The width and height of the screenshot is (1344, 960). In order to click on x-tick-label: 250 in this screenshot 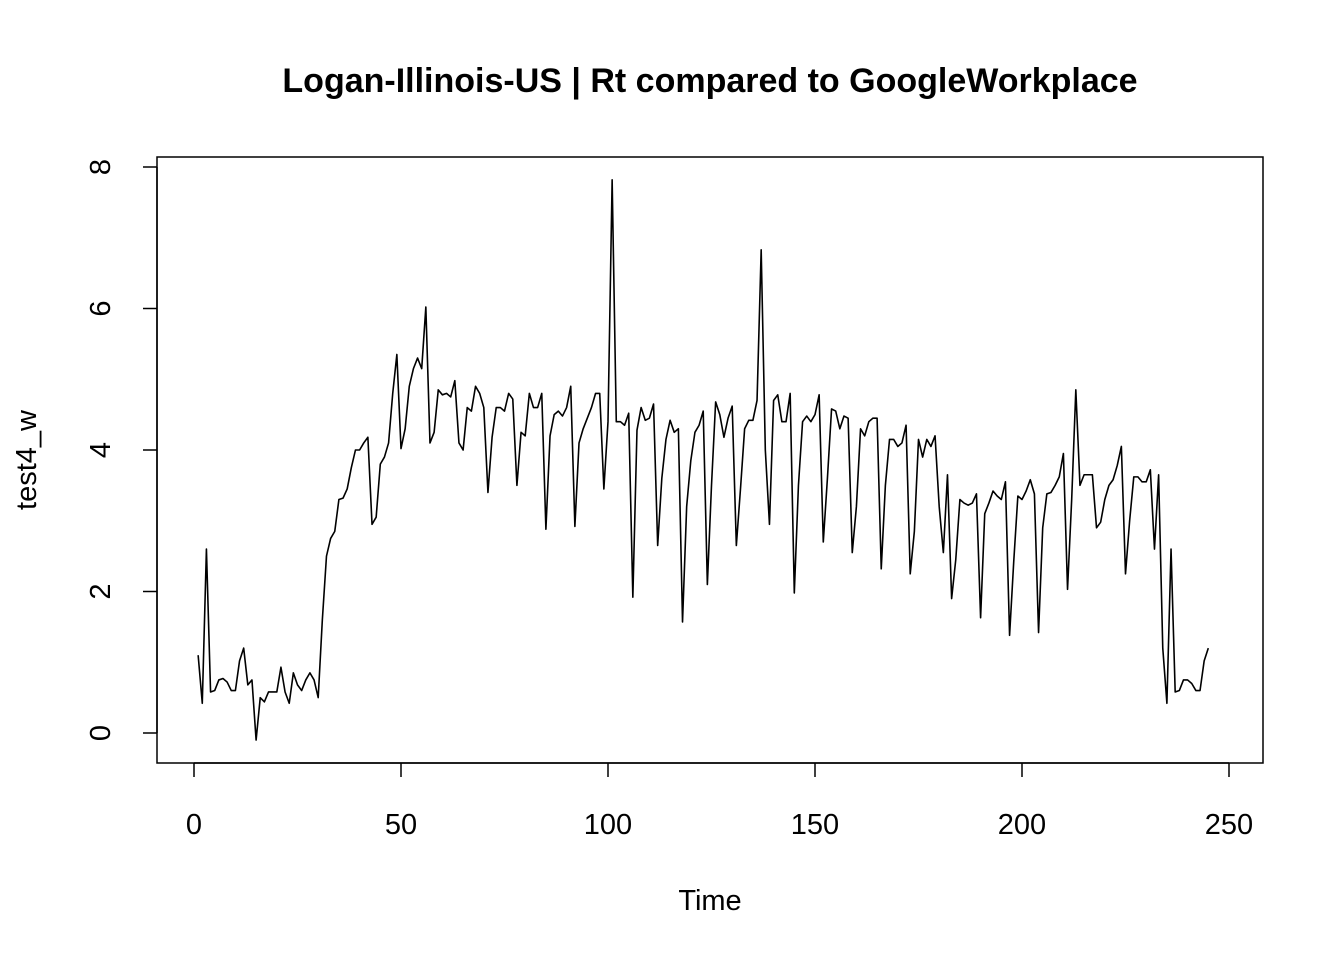, I will do `click(1229, 825)`.